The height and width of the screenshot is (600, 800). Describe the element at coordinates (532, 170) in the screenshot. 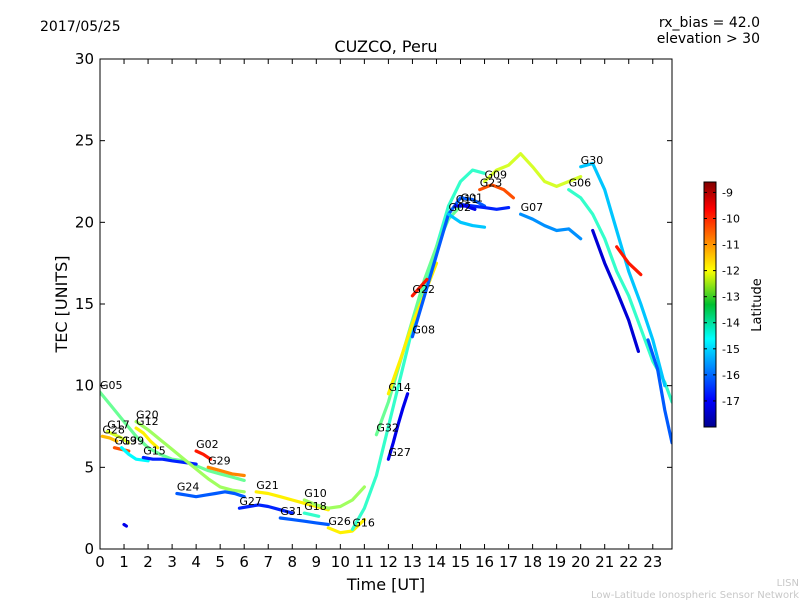

I see `series-line-g09` at that location.